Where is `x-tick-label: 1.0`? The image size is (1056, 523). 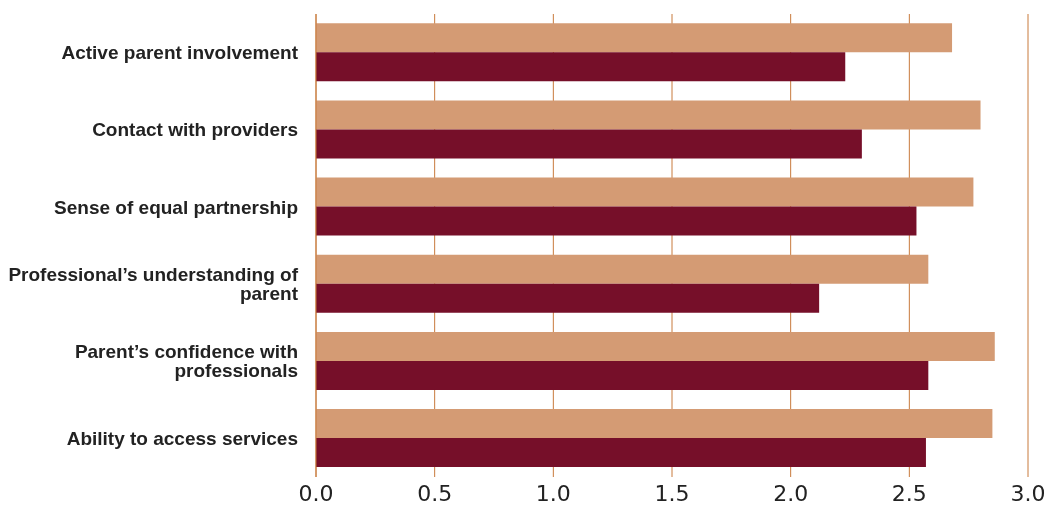 x-tick-label: 1.0 is located at coordinates (553, 493).